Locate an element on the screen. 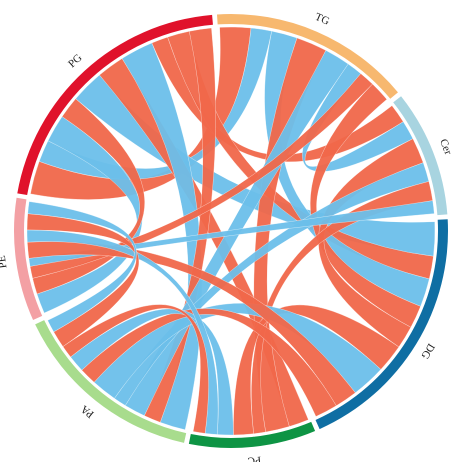 This screenshot has width=462, height=462. sector-label: TG is located at coordinates (322, 19).